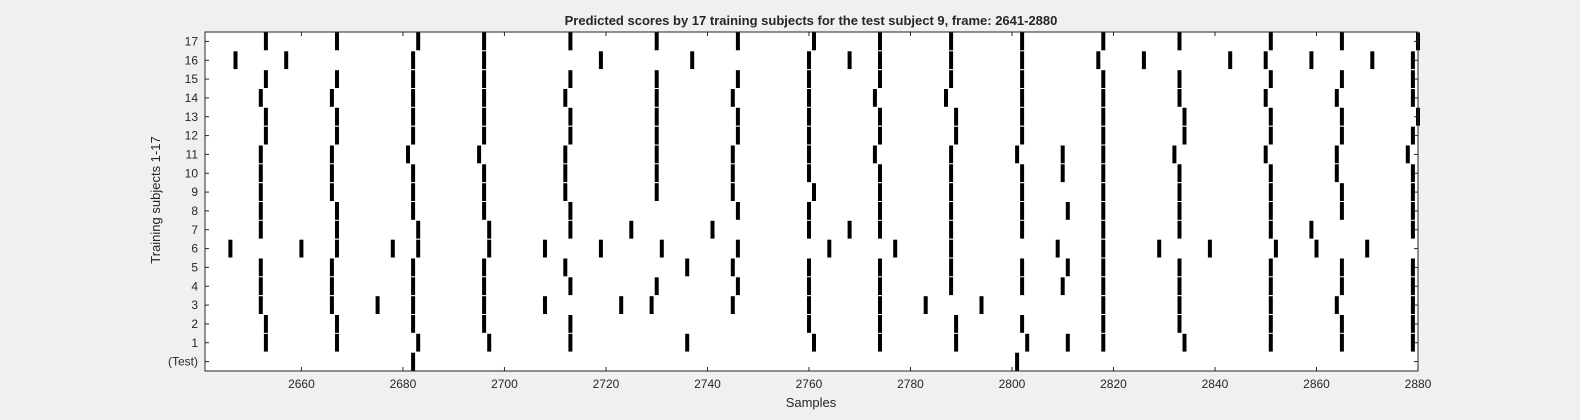  What do you see at coordinates (194, 286) in the screenshot?
I see `y-tick-label: 4` at bounding box center [194, 286].